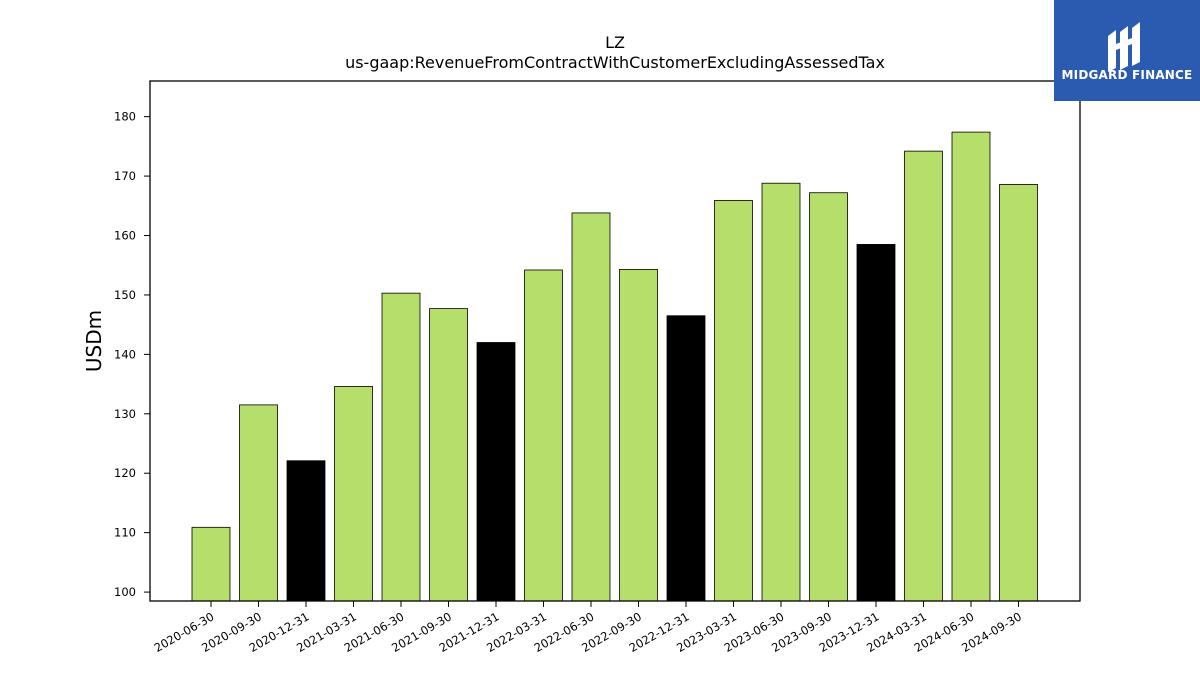 The height and width of the screenshot is (675, 1200). I want to click on y-tick-label: 130, so click(125, 414).